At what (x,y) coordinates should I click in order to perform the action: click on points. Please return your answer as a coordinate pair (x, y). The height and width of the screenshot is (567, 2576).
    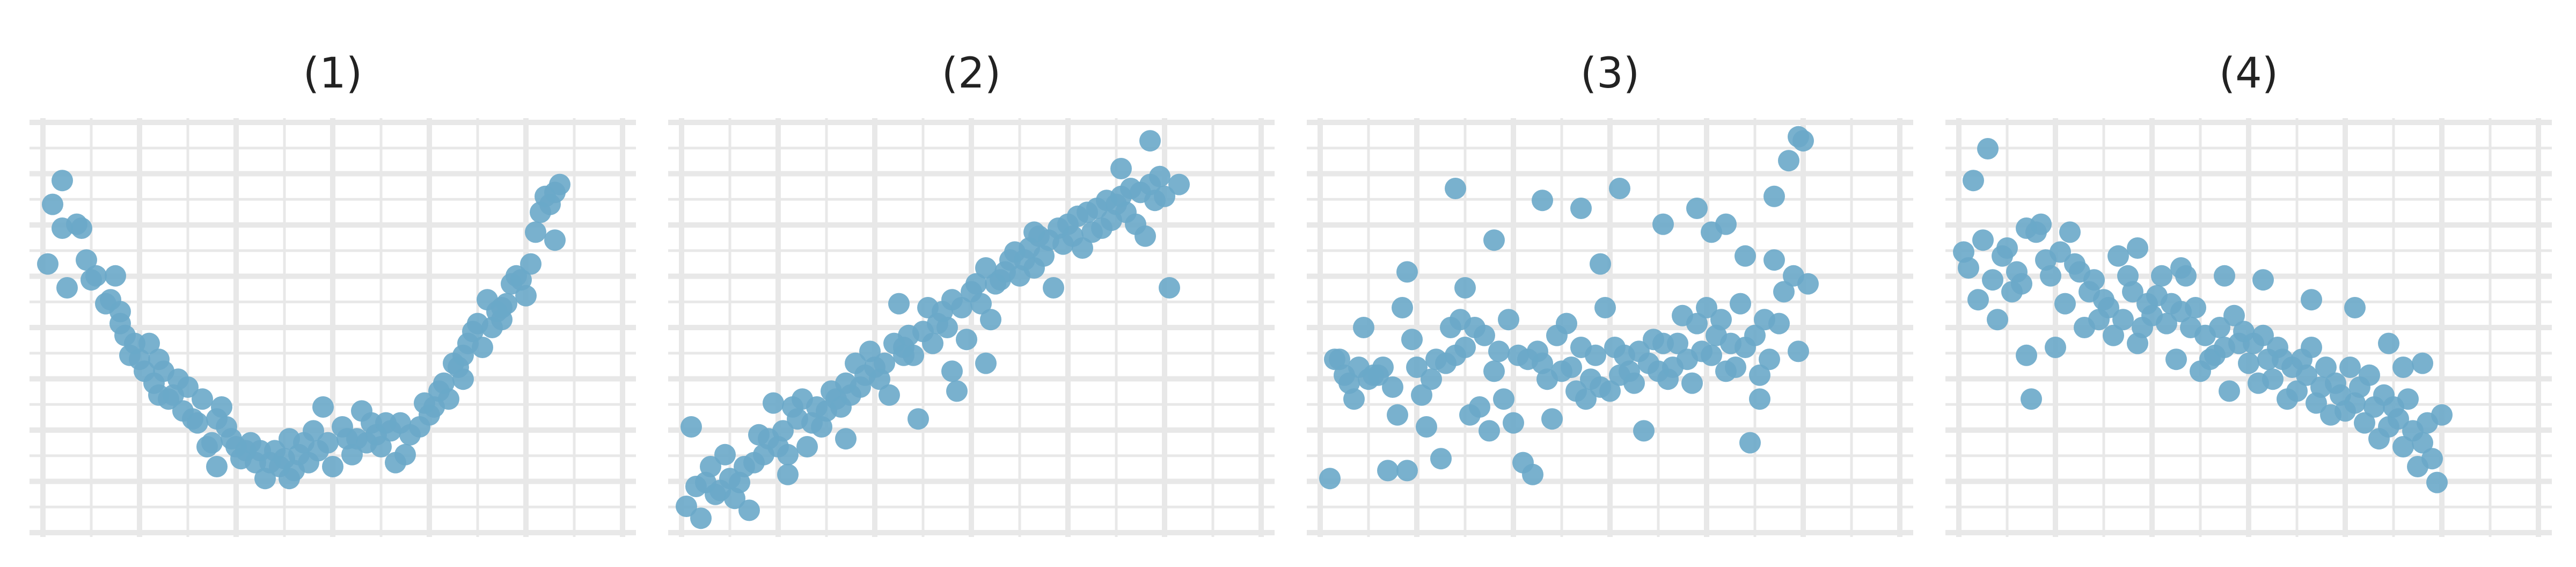
    Looking at the image, I should click on (2203, 315).